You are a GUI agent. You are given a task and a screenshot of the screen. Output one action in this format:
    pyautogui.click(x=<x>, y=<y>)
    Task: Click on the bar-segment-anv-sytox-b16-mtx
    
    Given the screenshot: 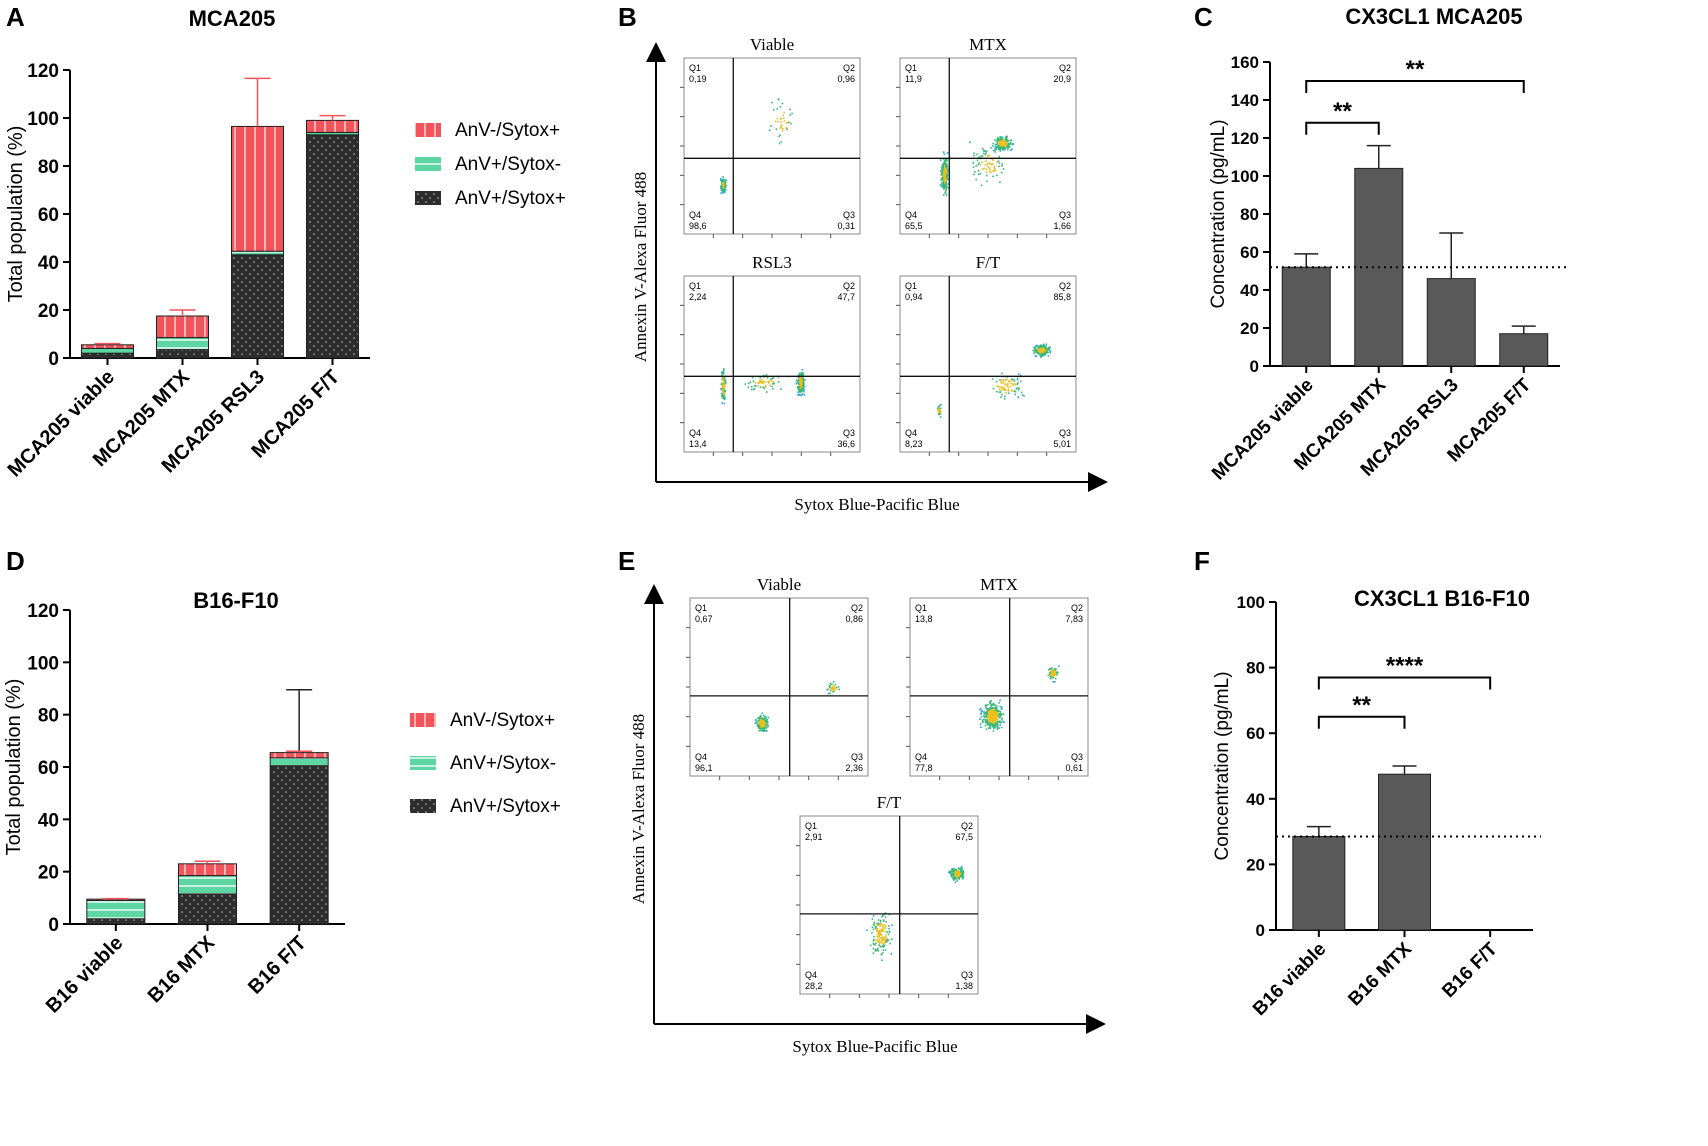 What is the action you would take?
    pyautogui.click(x=207, y=909)
    